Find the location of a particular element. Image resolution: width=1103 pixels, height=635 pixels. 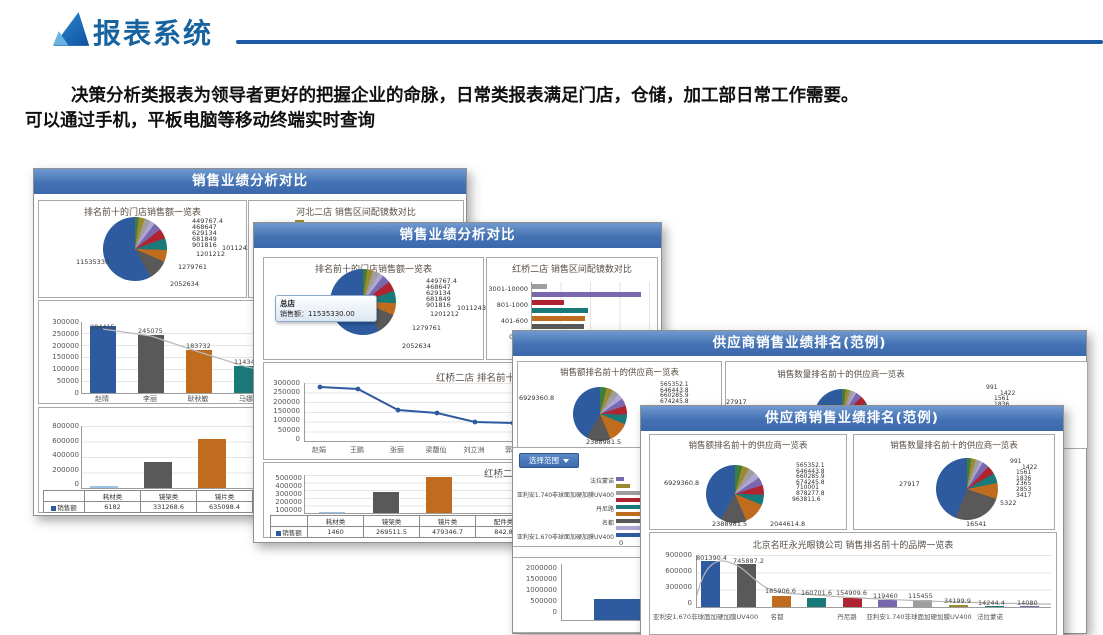

page-title: 报表系统 is located at coordinates (153, 33).